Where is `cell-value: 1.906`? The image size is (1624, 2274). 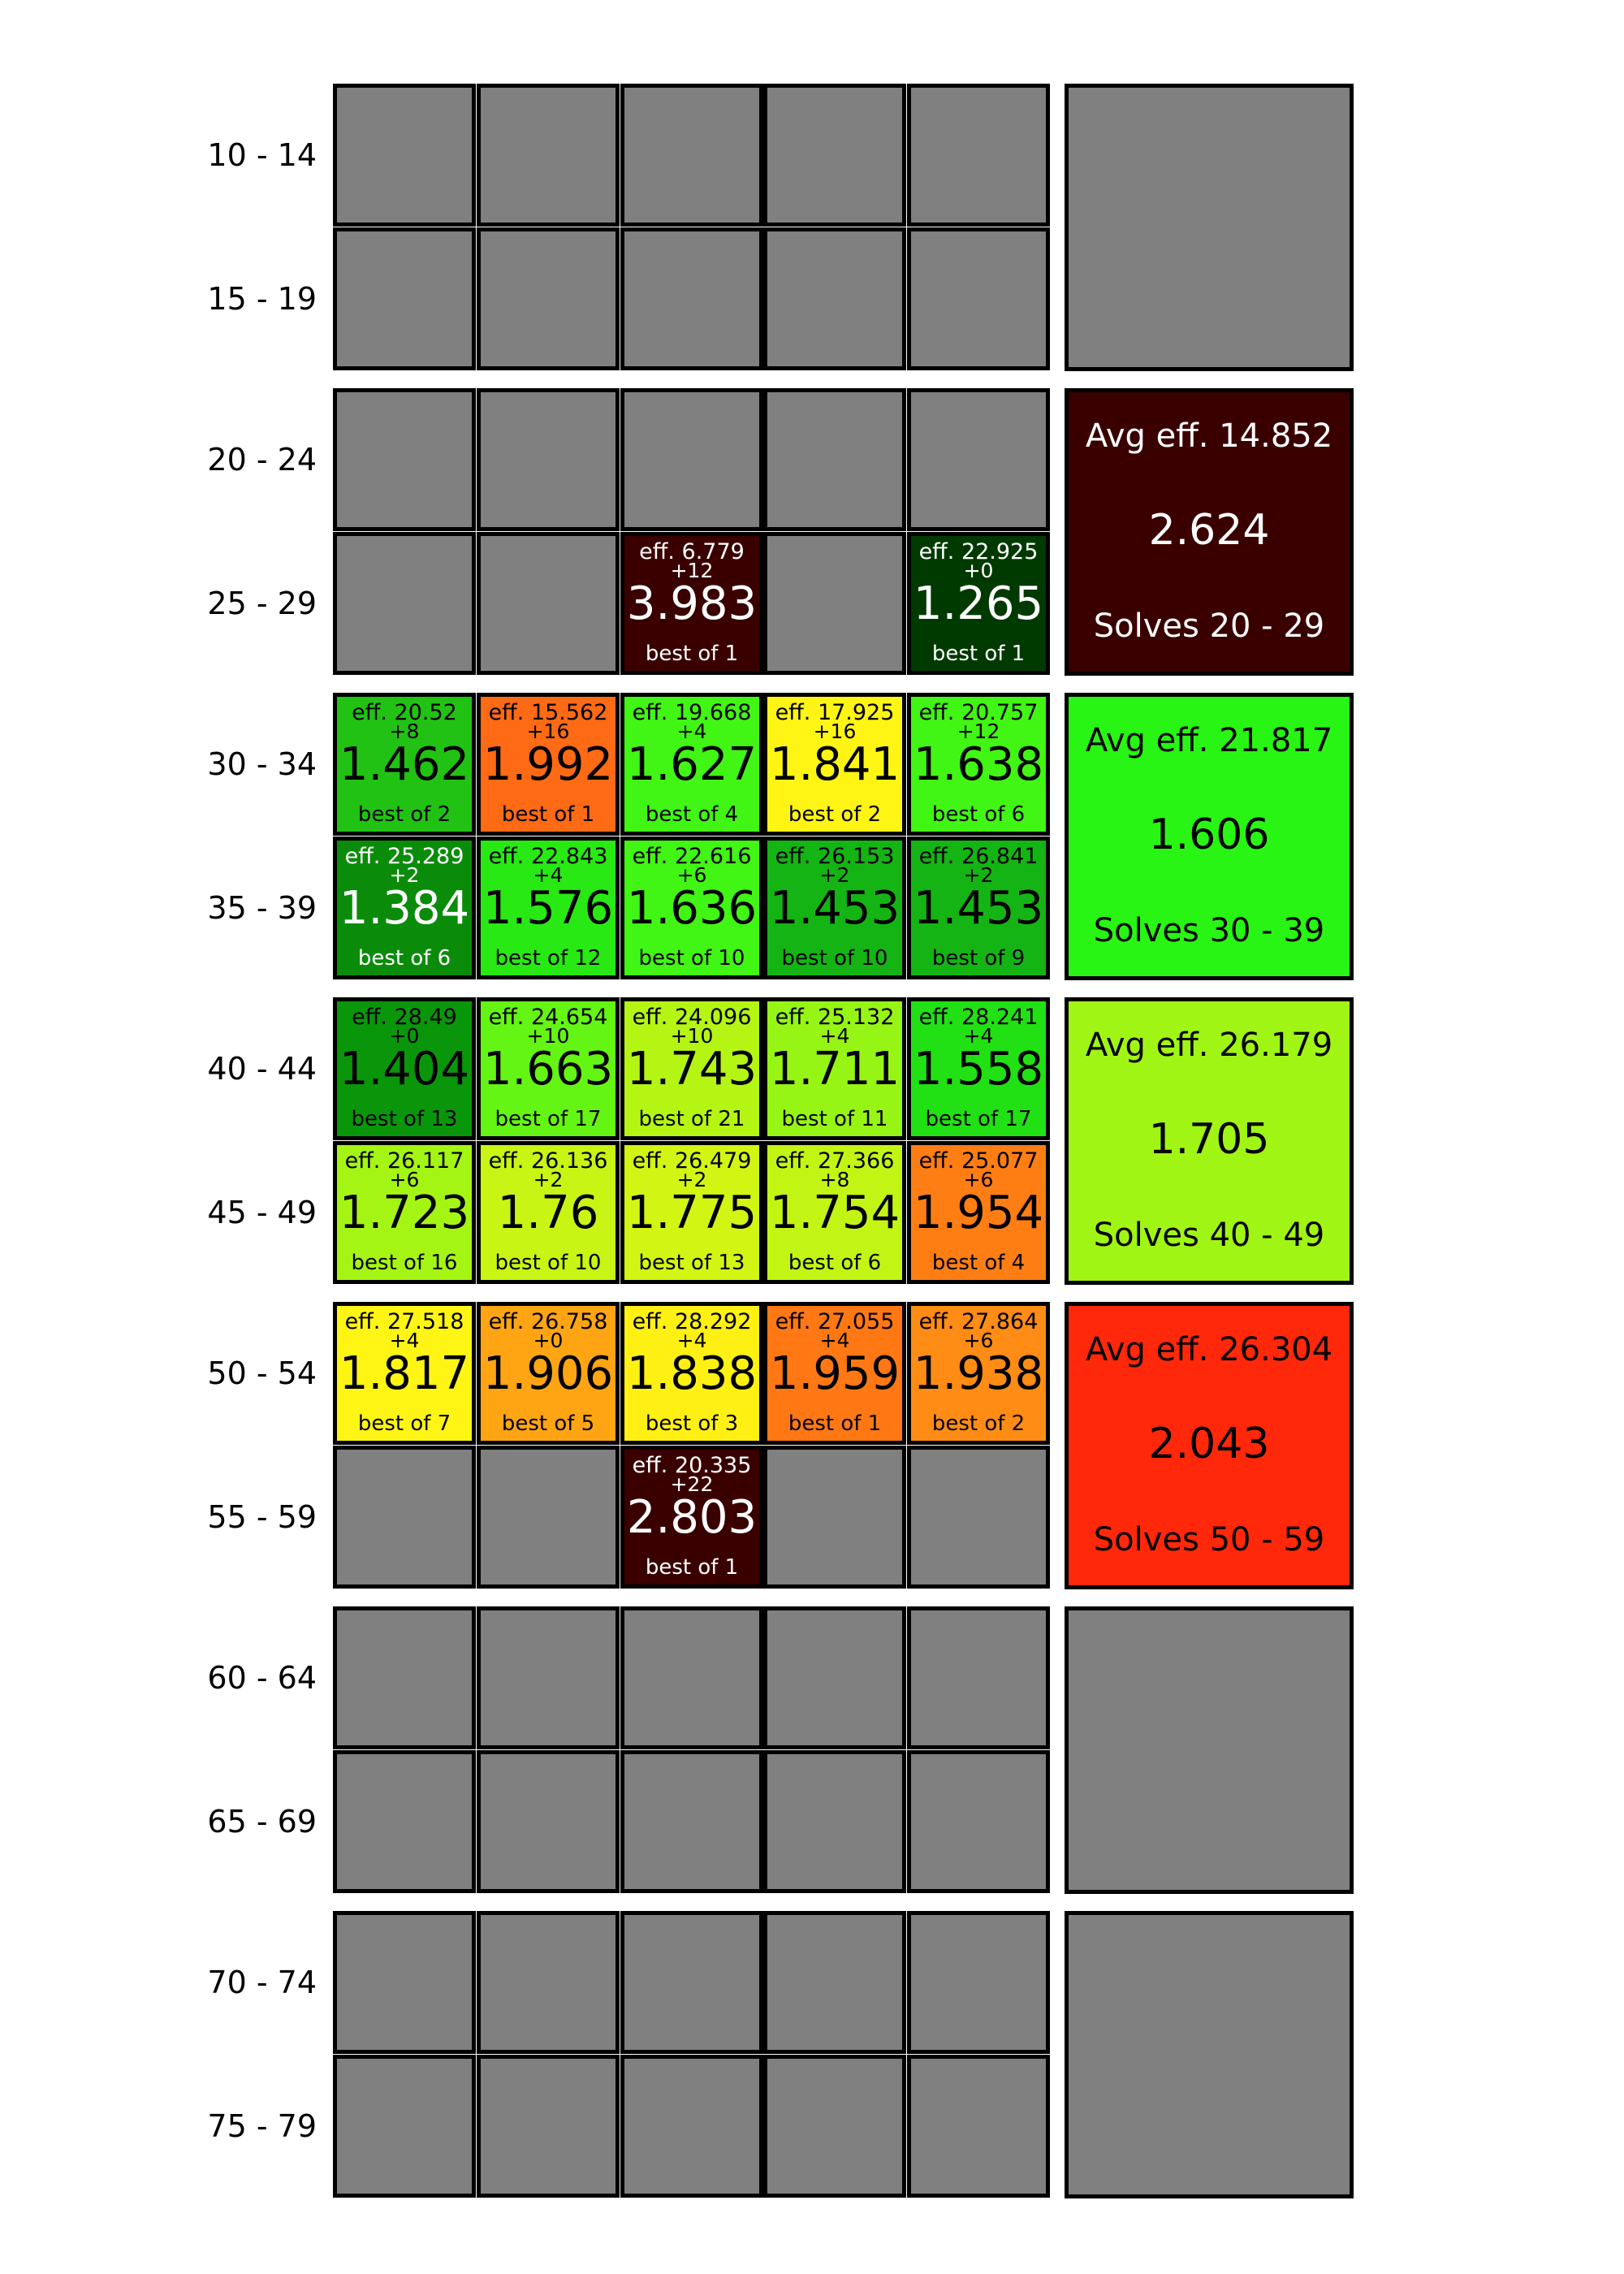
cell-value: 1.906 is located at coordinates (548, 1374).